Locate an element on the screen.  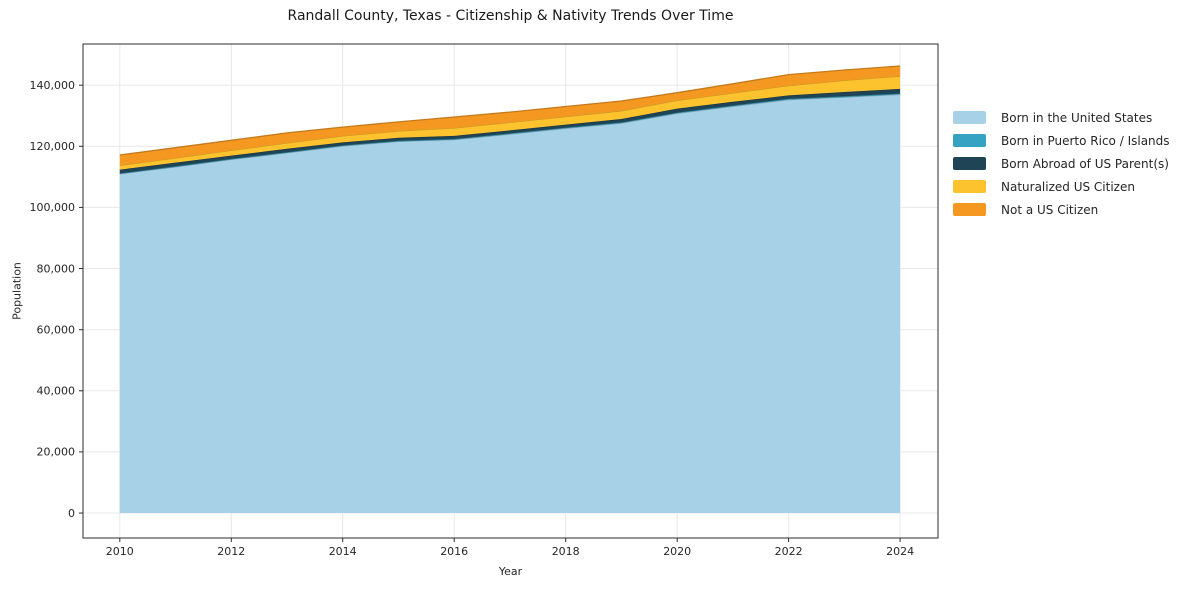
y-tick-label: 100,000 is located at coordinates (53, 207).